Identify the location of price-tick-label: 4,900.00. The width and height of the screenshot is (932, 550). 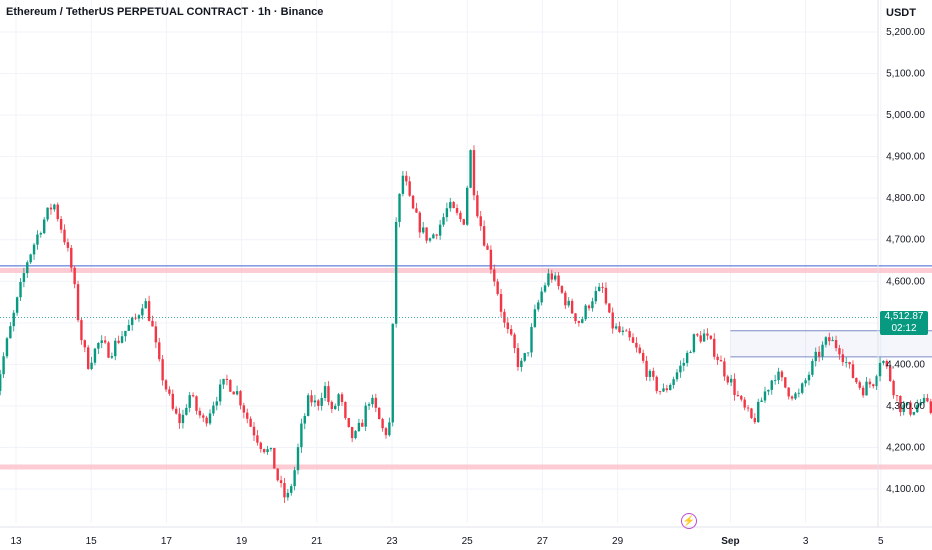
(905, 157).